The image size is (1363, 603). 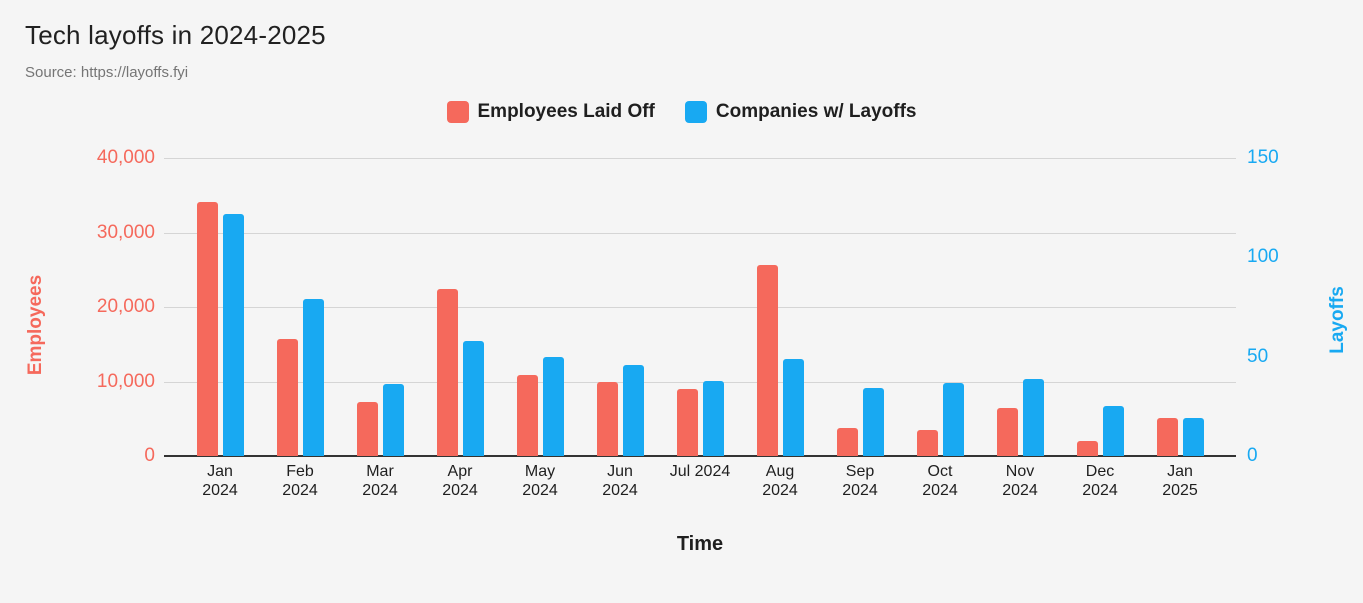 What do you see at coordinates (175, 35) in the screenshot?
I see `chart-title: Tech layoffs in 2024-2025` at bounding box center [175, 35].